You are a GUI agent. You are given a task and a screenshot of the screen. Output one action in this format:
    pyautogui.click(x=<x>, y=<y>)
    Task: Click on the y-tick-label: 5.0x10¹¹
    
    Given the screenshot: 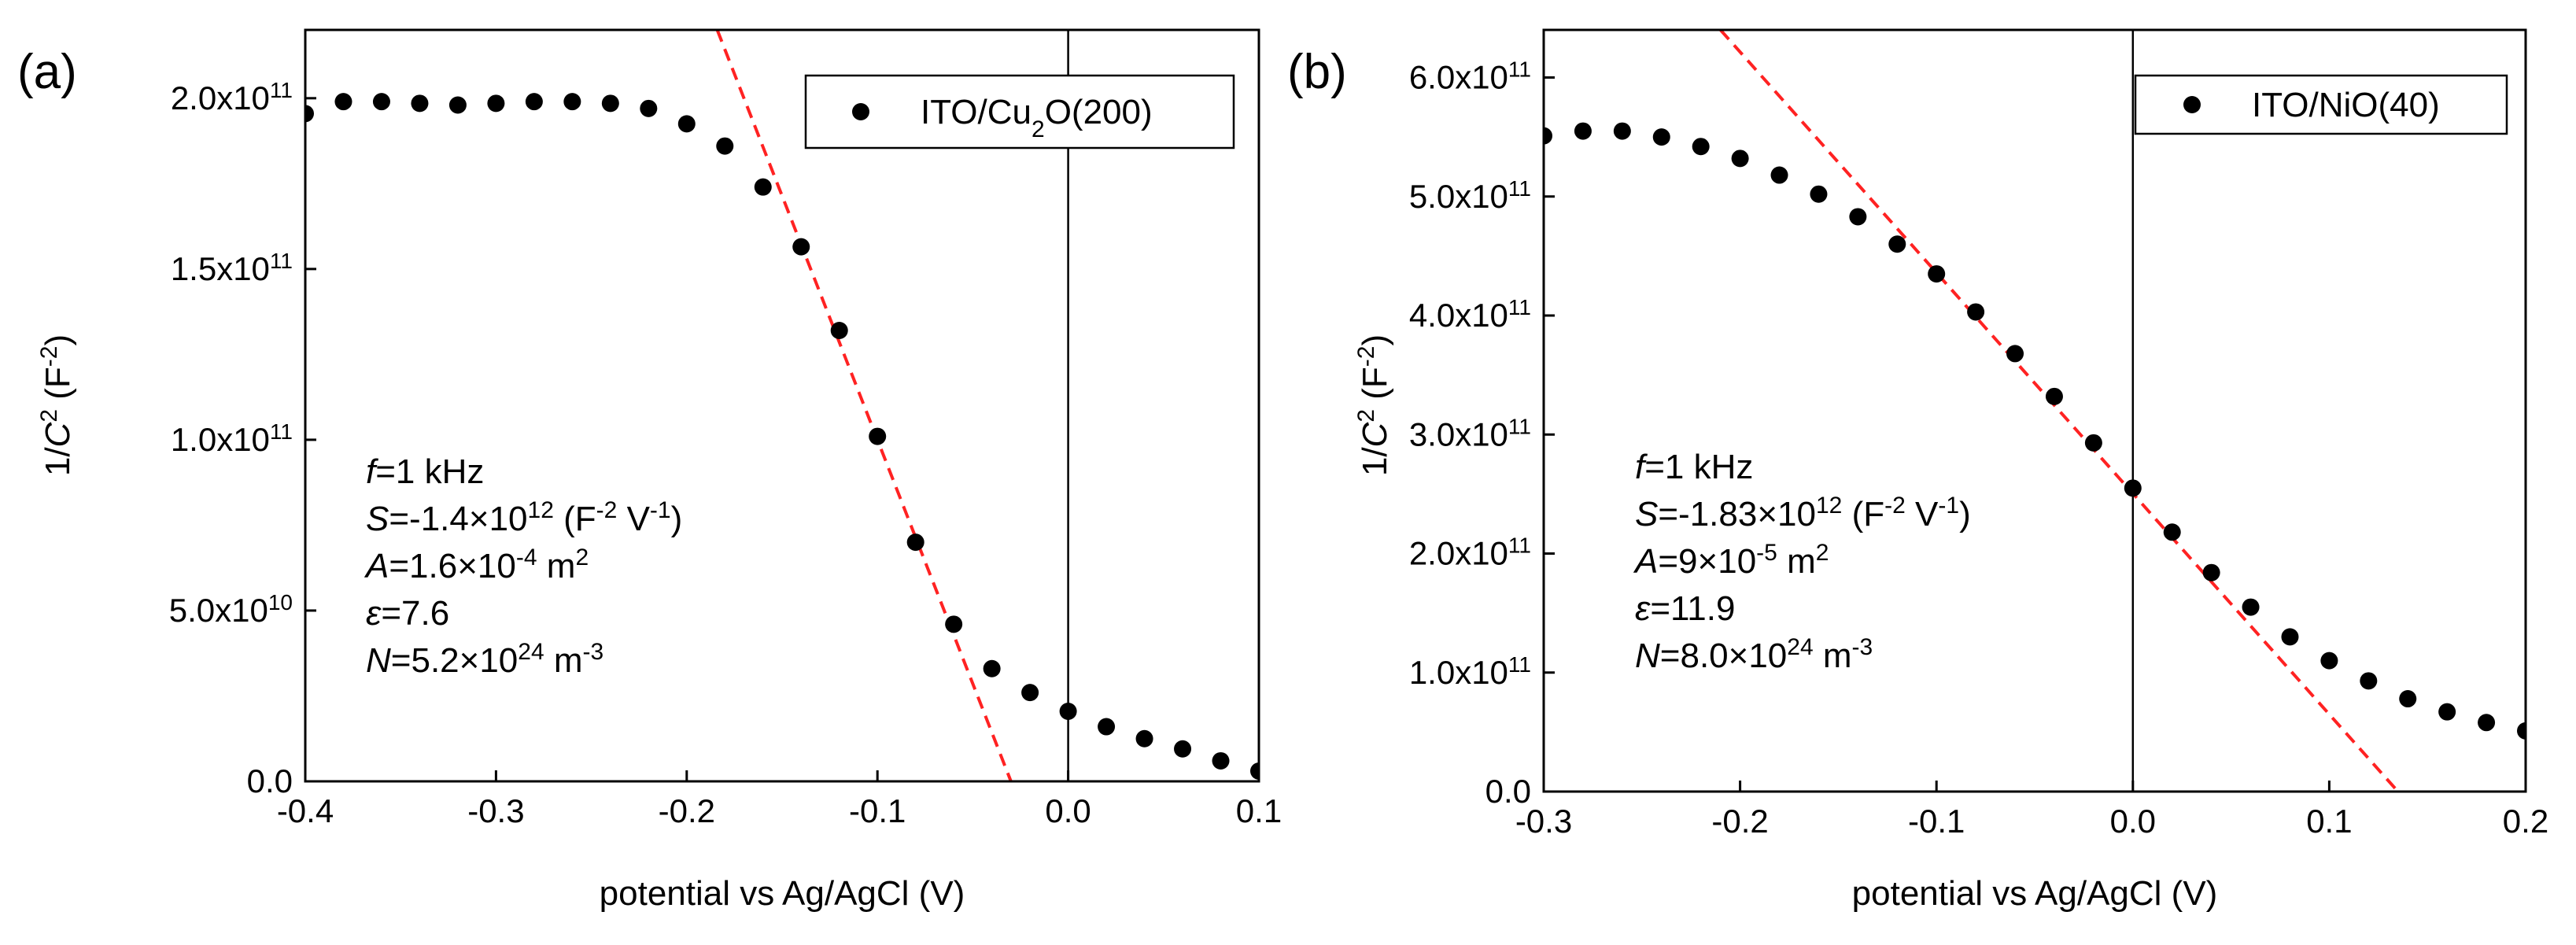 What is the action you would take?
    pyautogui.click(x=1470, y=195)
    